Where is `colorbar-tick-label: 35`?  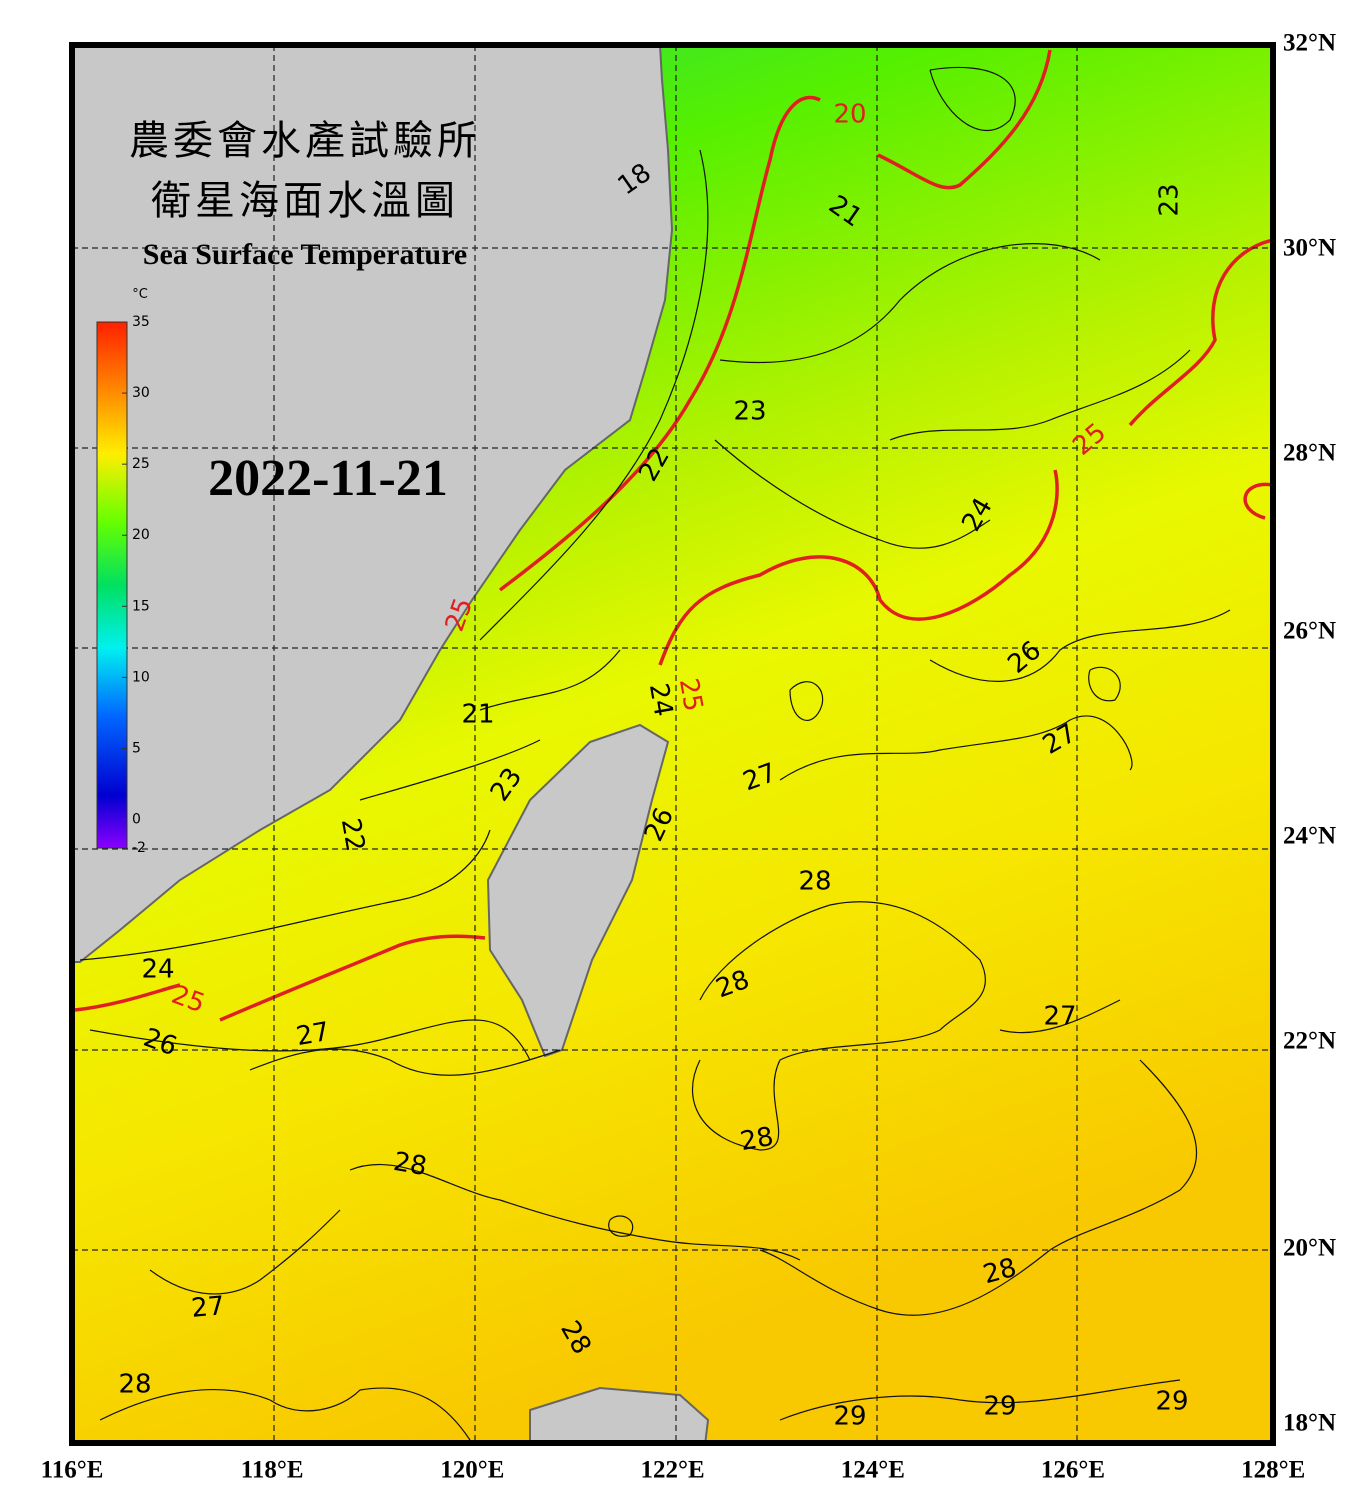 colorbar-tick-label: 35 is located at coordinates (141, 322).